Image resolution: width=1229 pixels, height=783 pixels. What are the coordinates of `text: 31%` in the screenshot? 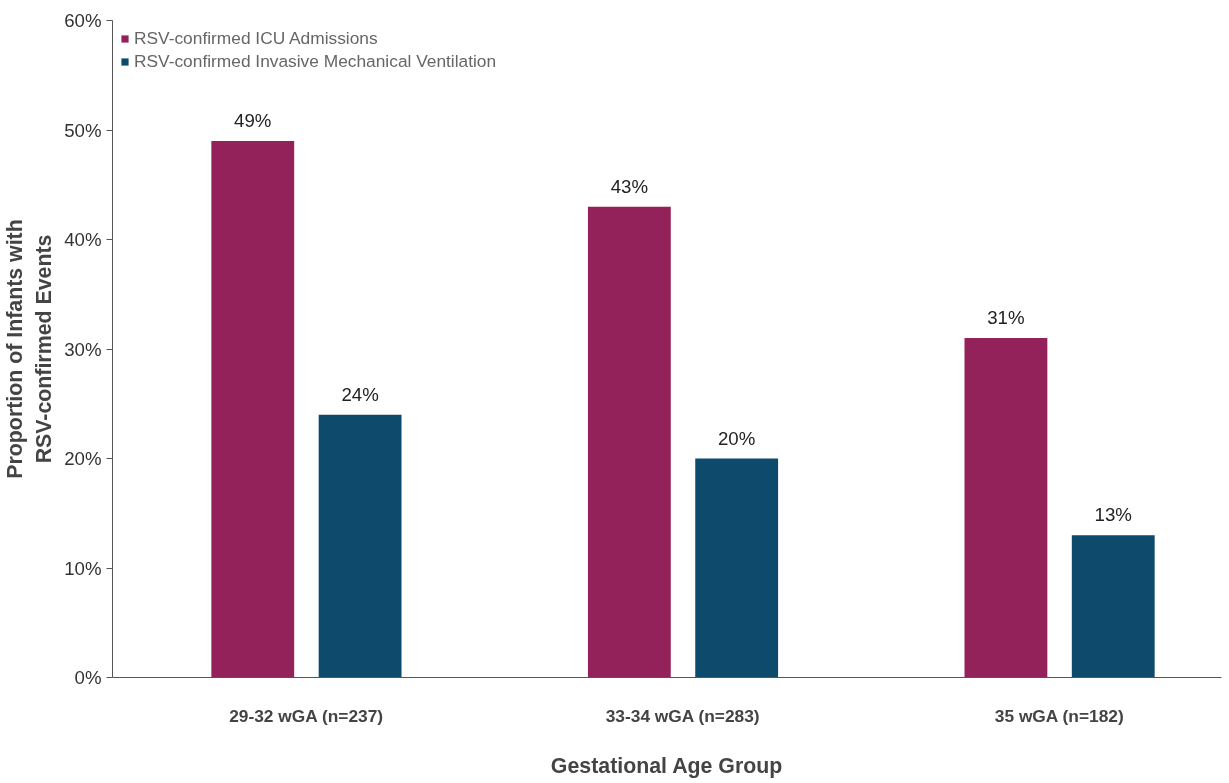 It's located at (1006, 318).